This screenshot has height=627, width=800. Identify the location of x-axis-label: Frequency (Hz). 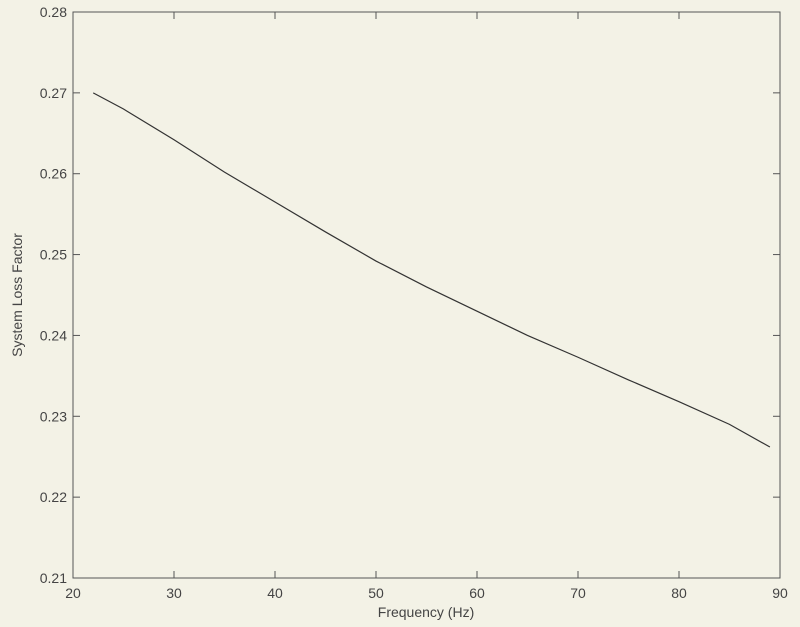
(426, 612).